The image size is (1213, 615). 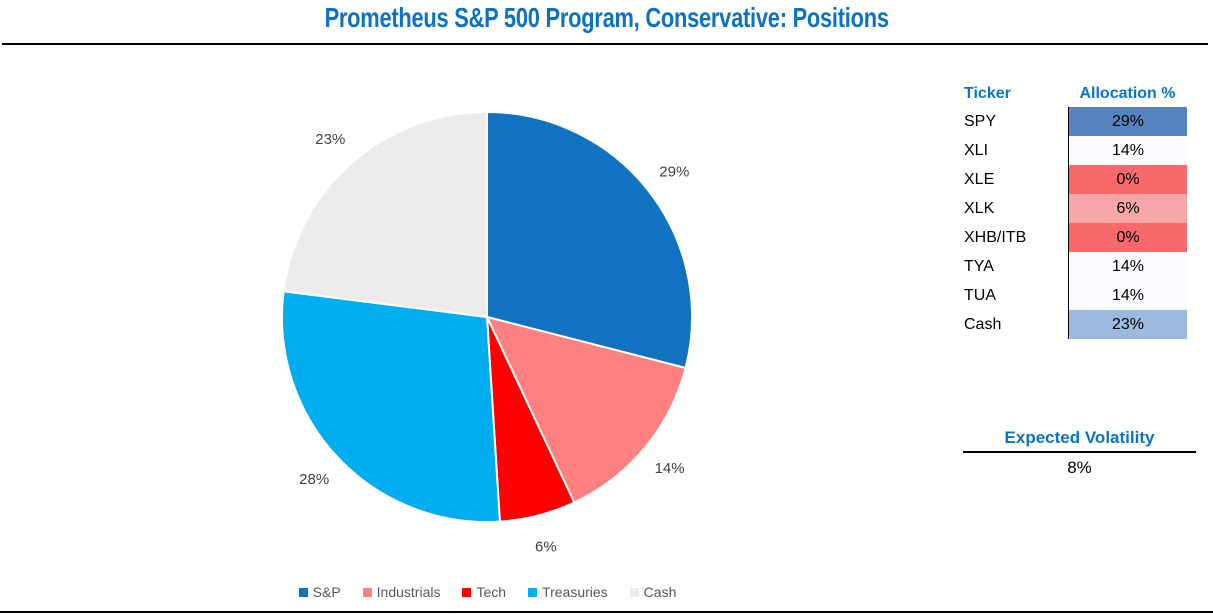 I want to click on pie-data-label-treasuries: 28%, so click(x=314, y=479).